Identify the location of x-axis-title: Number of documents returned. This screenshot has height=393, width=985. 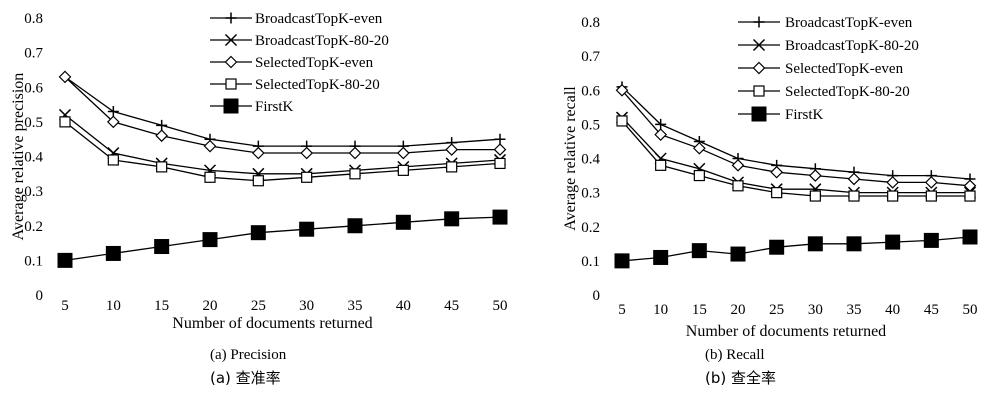
(272, 323).